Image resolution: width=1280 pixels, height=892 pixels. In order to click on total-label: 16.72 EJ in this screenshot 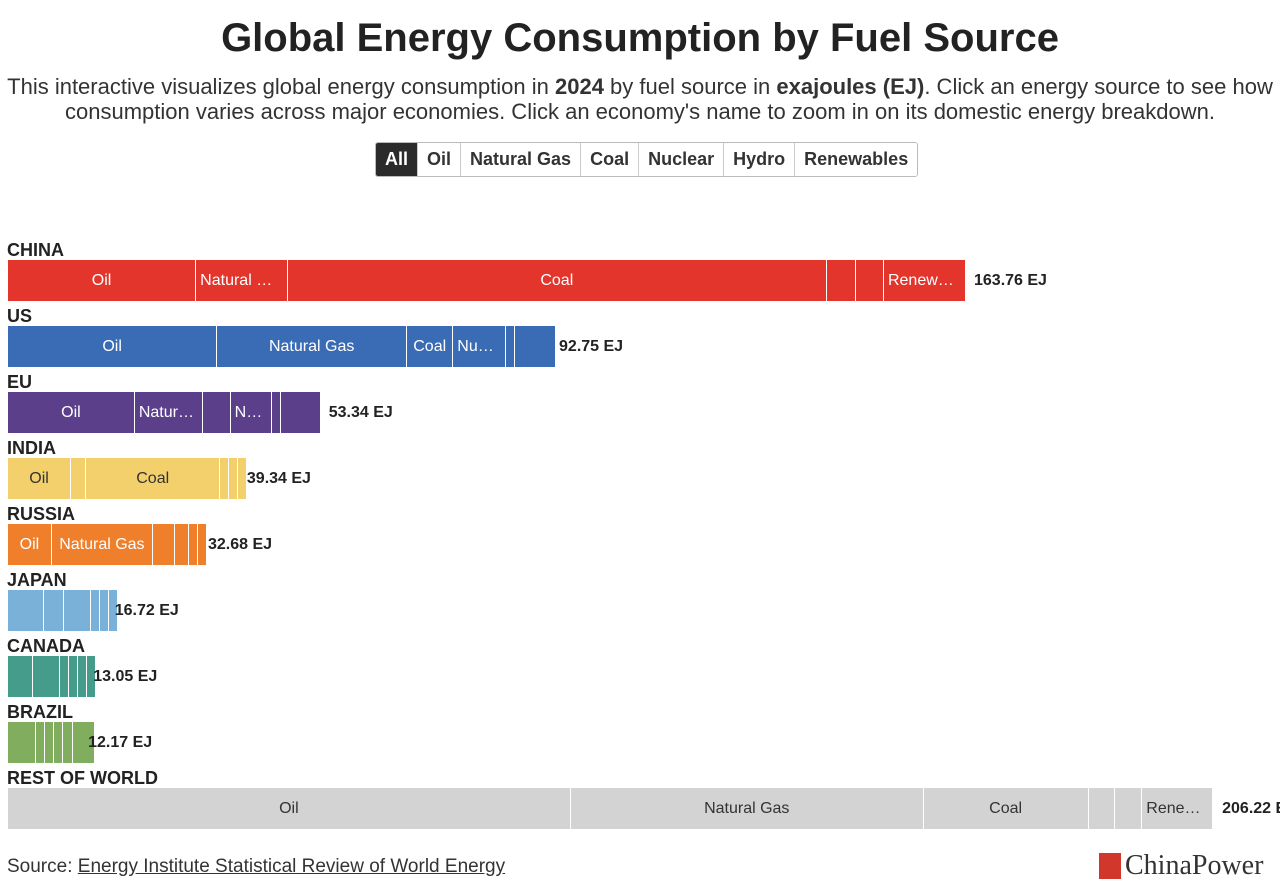, I will do `click(146, 610)`.